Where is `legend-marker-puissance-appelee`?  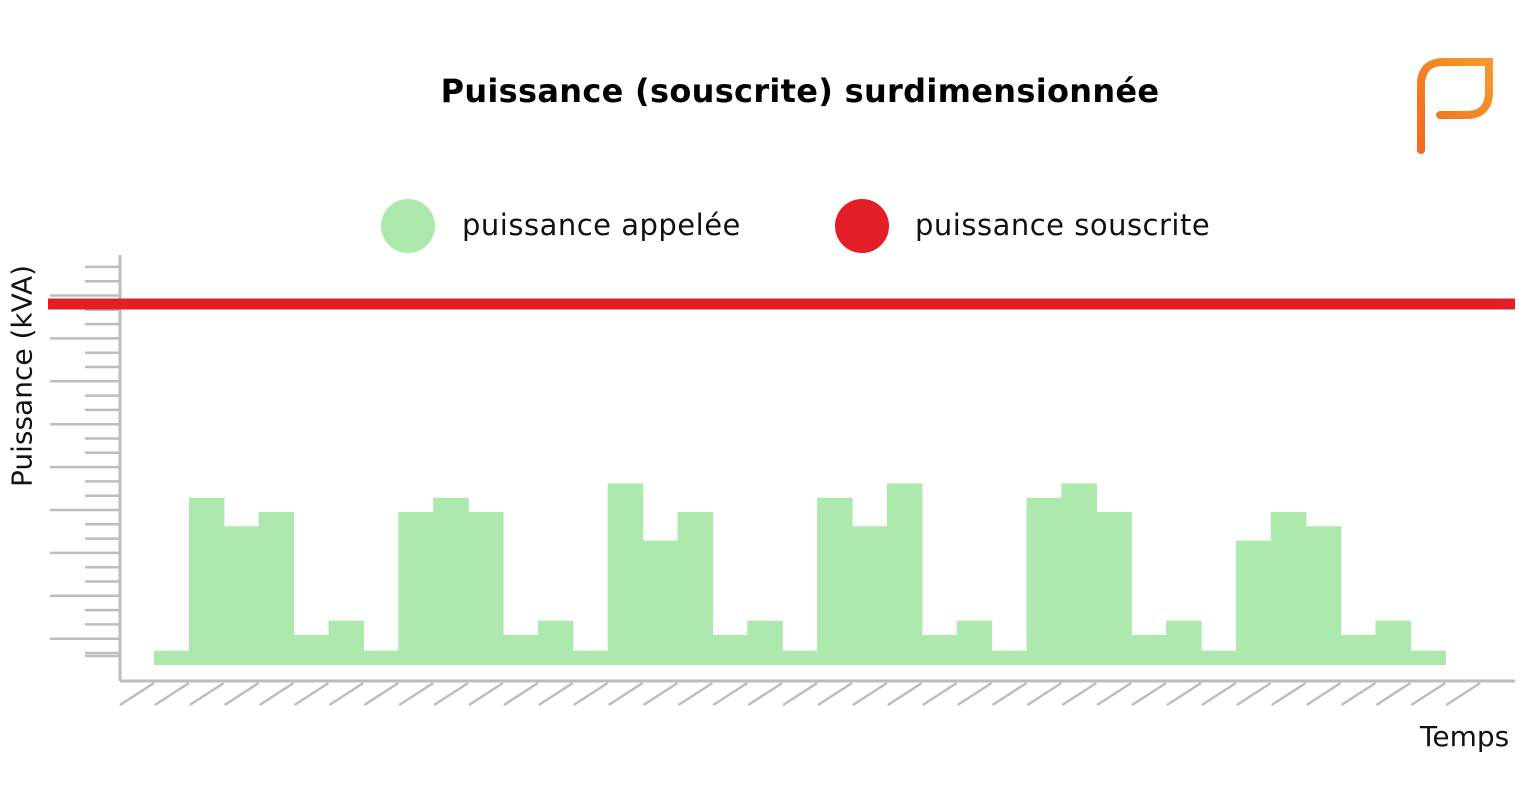
legend-marker-puissance-appelee is located at coordinates (408, 226).